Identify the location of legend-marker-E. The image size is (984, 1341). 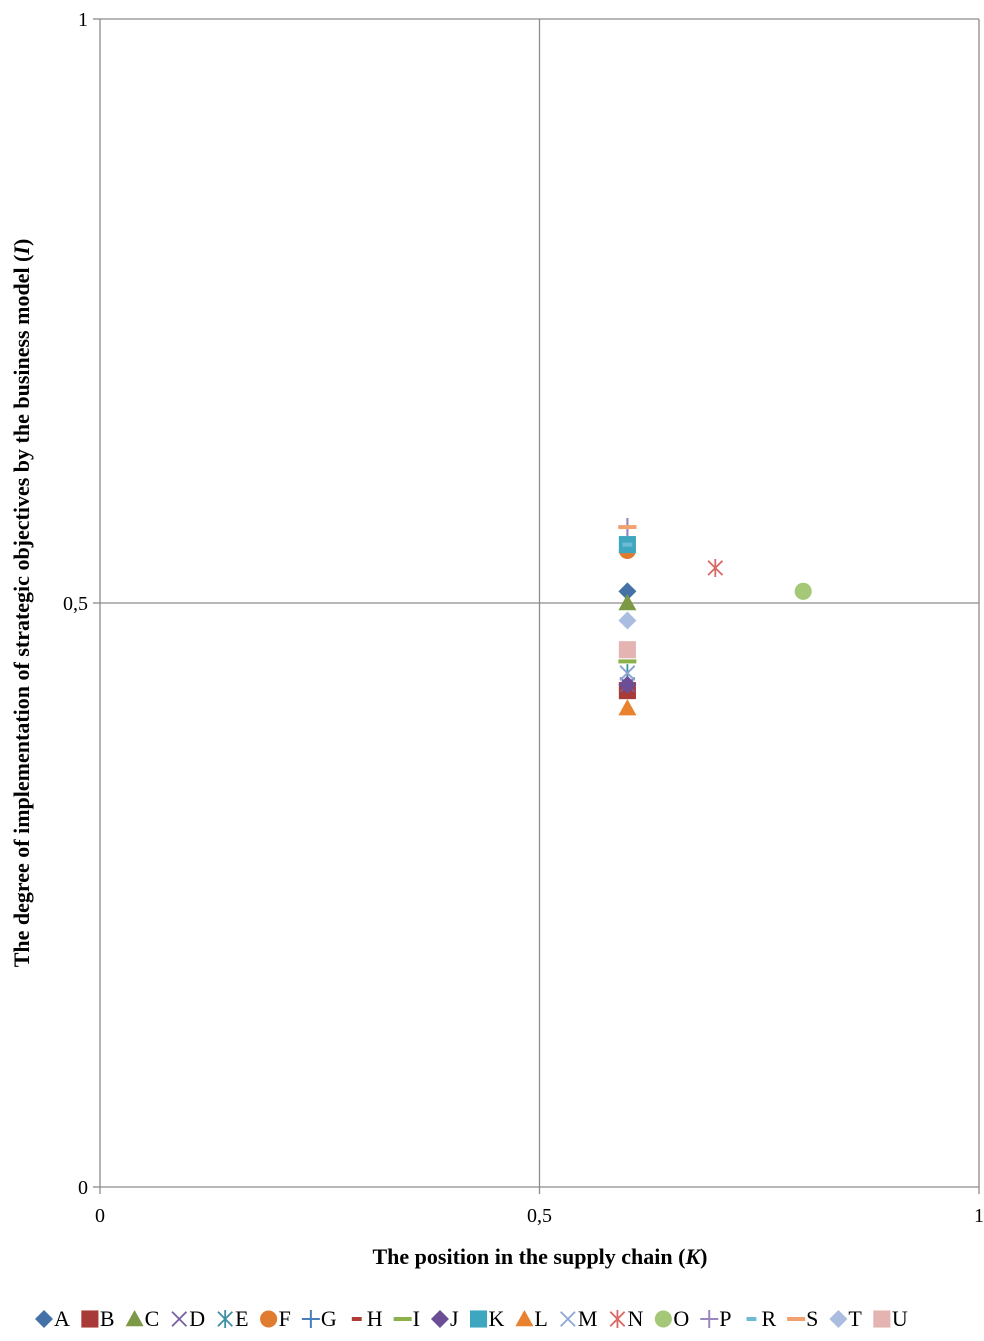
(225, 1319).